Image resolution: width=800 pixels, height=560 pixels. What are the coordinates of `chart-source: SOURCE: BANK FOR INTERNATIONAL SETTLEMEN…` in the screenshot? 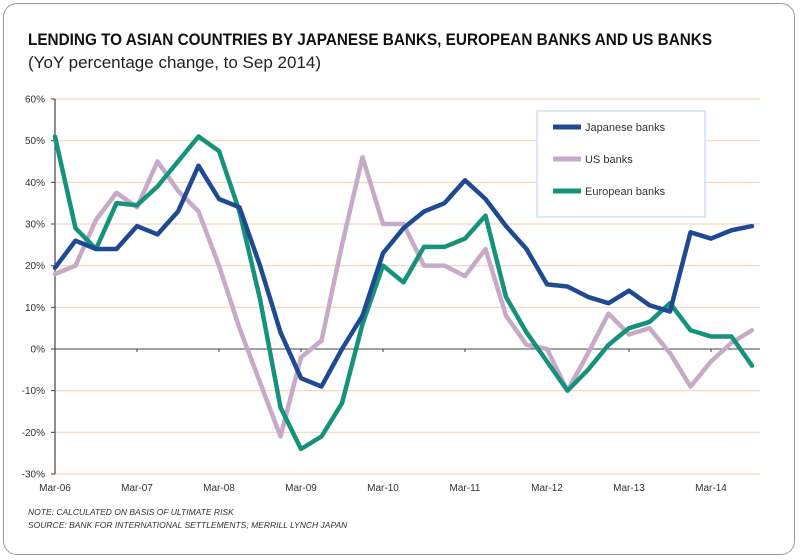 It's located at (188, 525).